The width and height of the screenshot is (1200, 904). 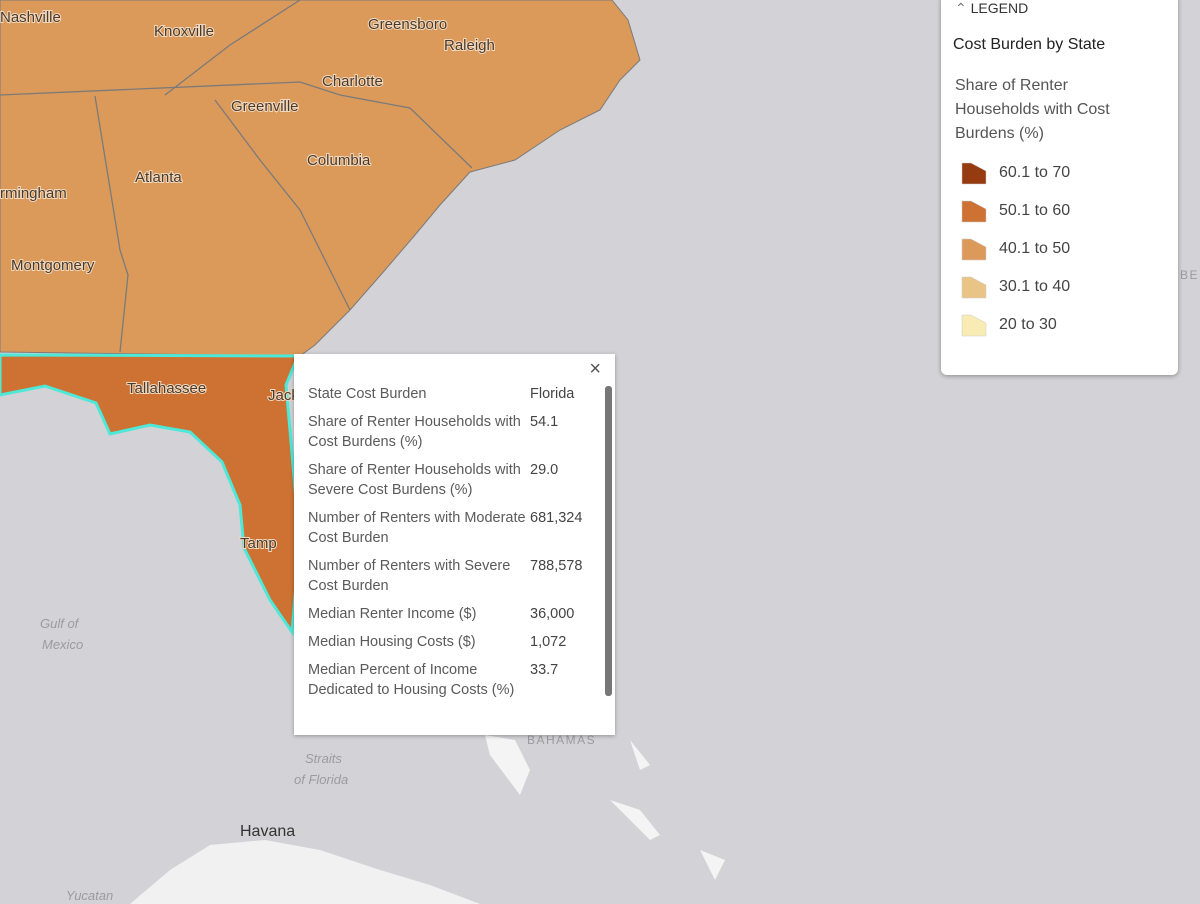 I want to click on city-label: Greensboro, so click(x=407, y=24).